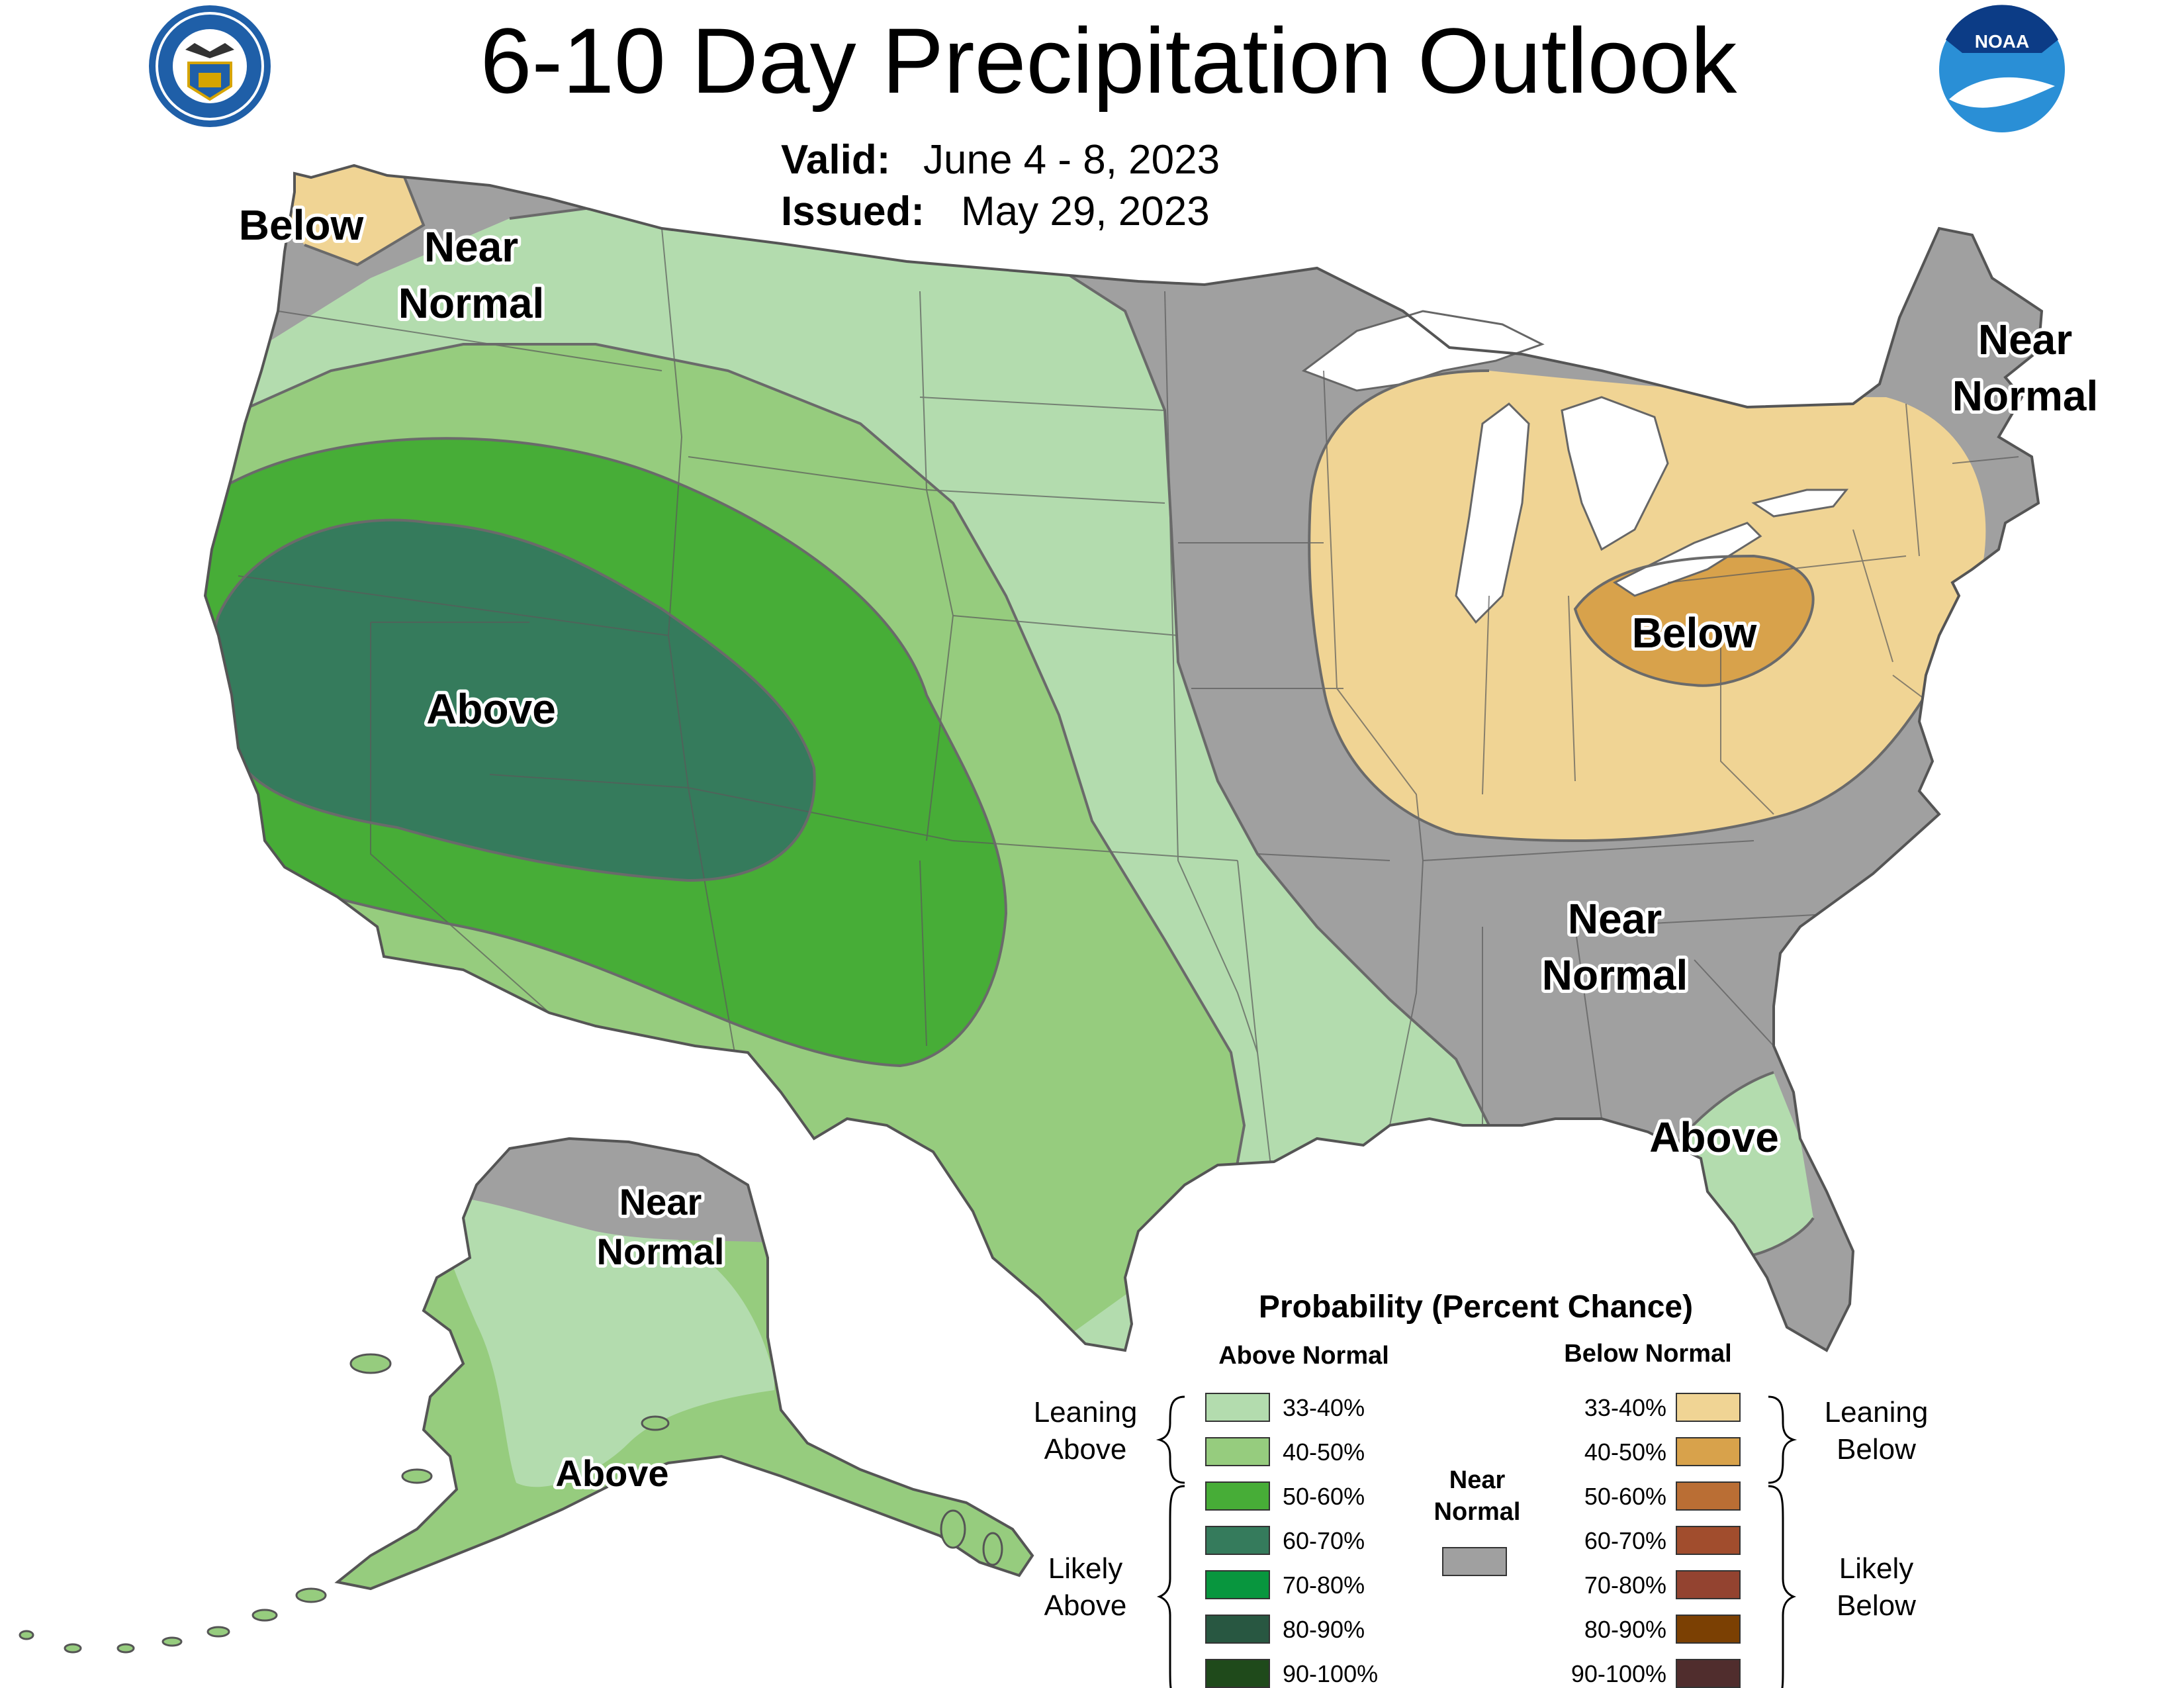 Image resolution: width=2184 pixels, height=1688 pixels. I want to click on page-title: 6-10 Day Precipitation Outlook, so click(1109, 61).